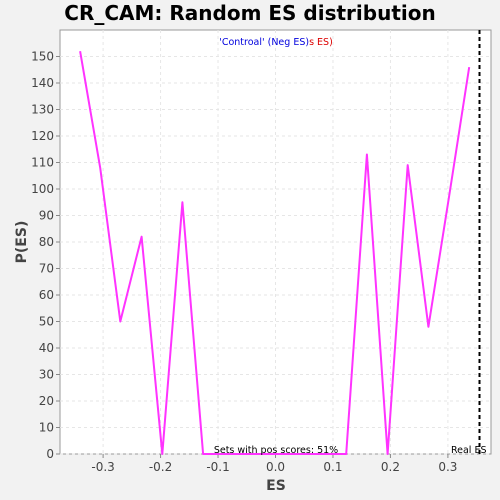  Describe the element at coordinates (46, 401) in the screenshot. I see `y-tick-label: 20` at that location.